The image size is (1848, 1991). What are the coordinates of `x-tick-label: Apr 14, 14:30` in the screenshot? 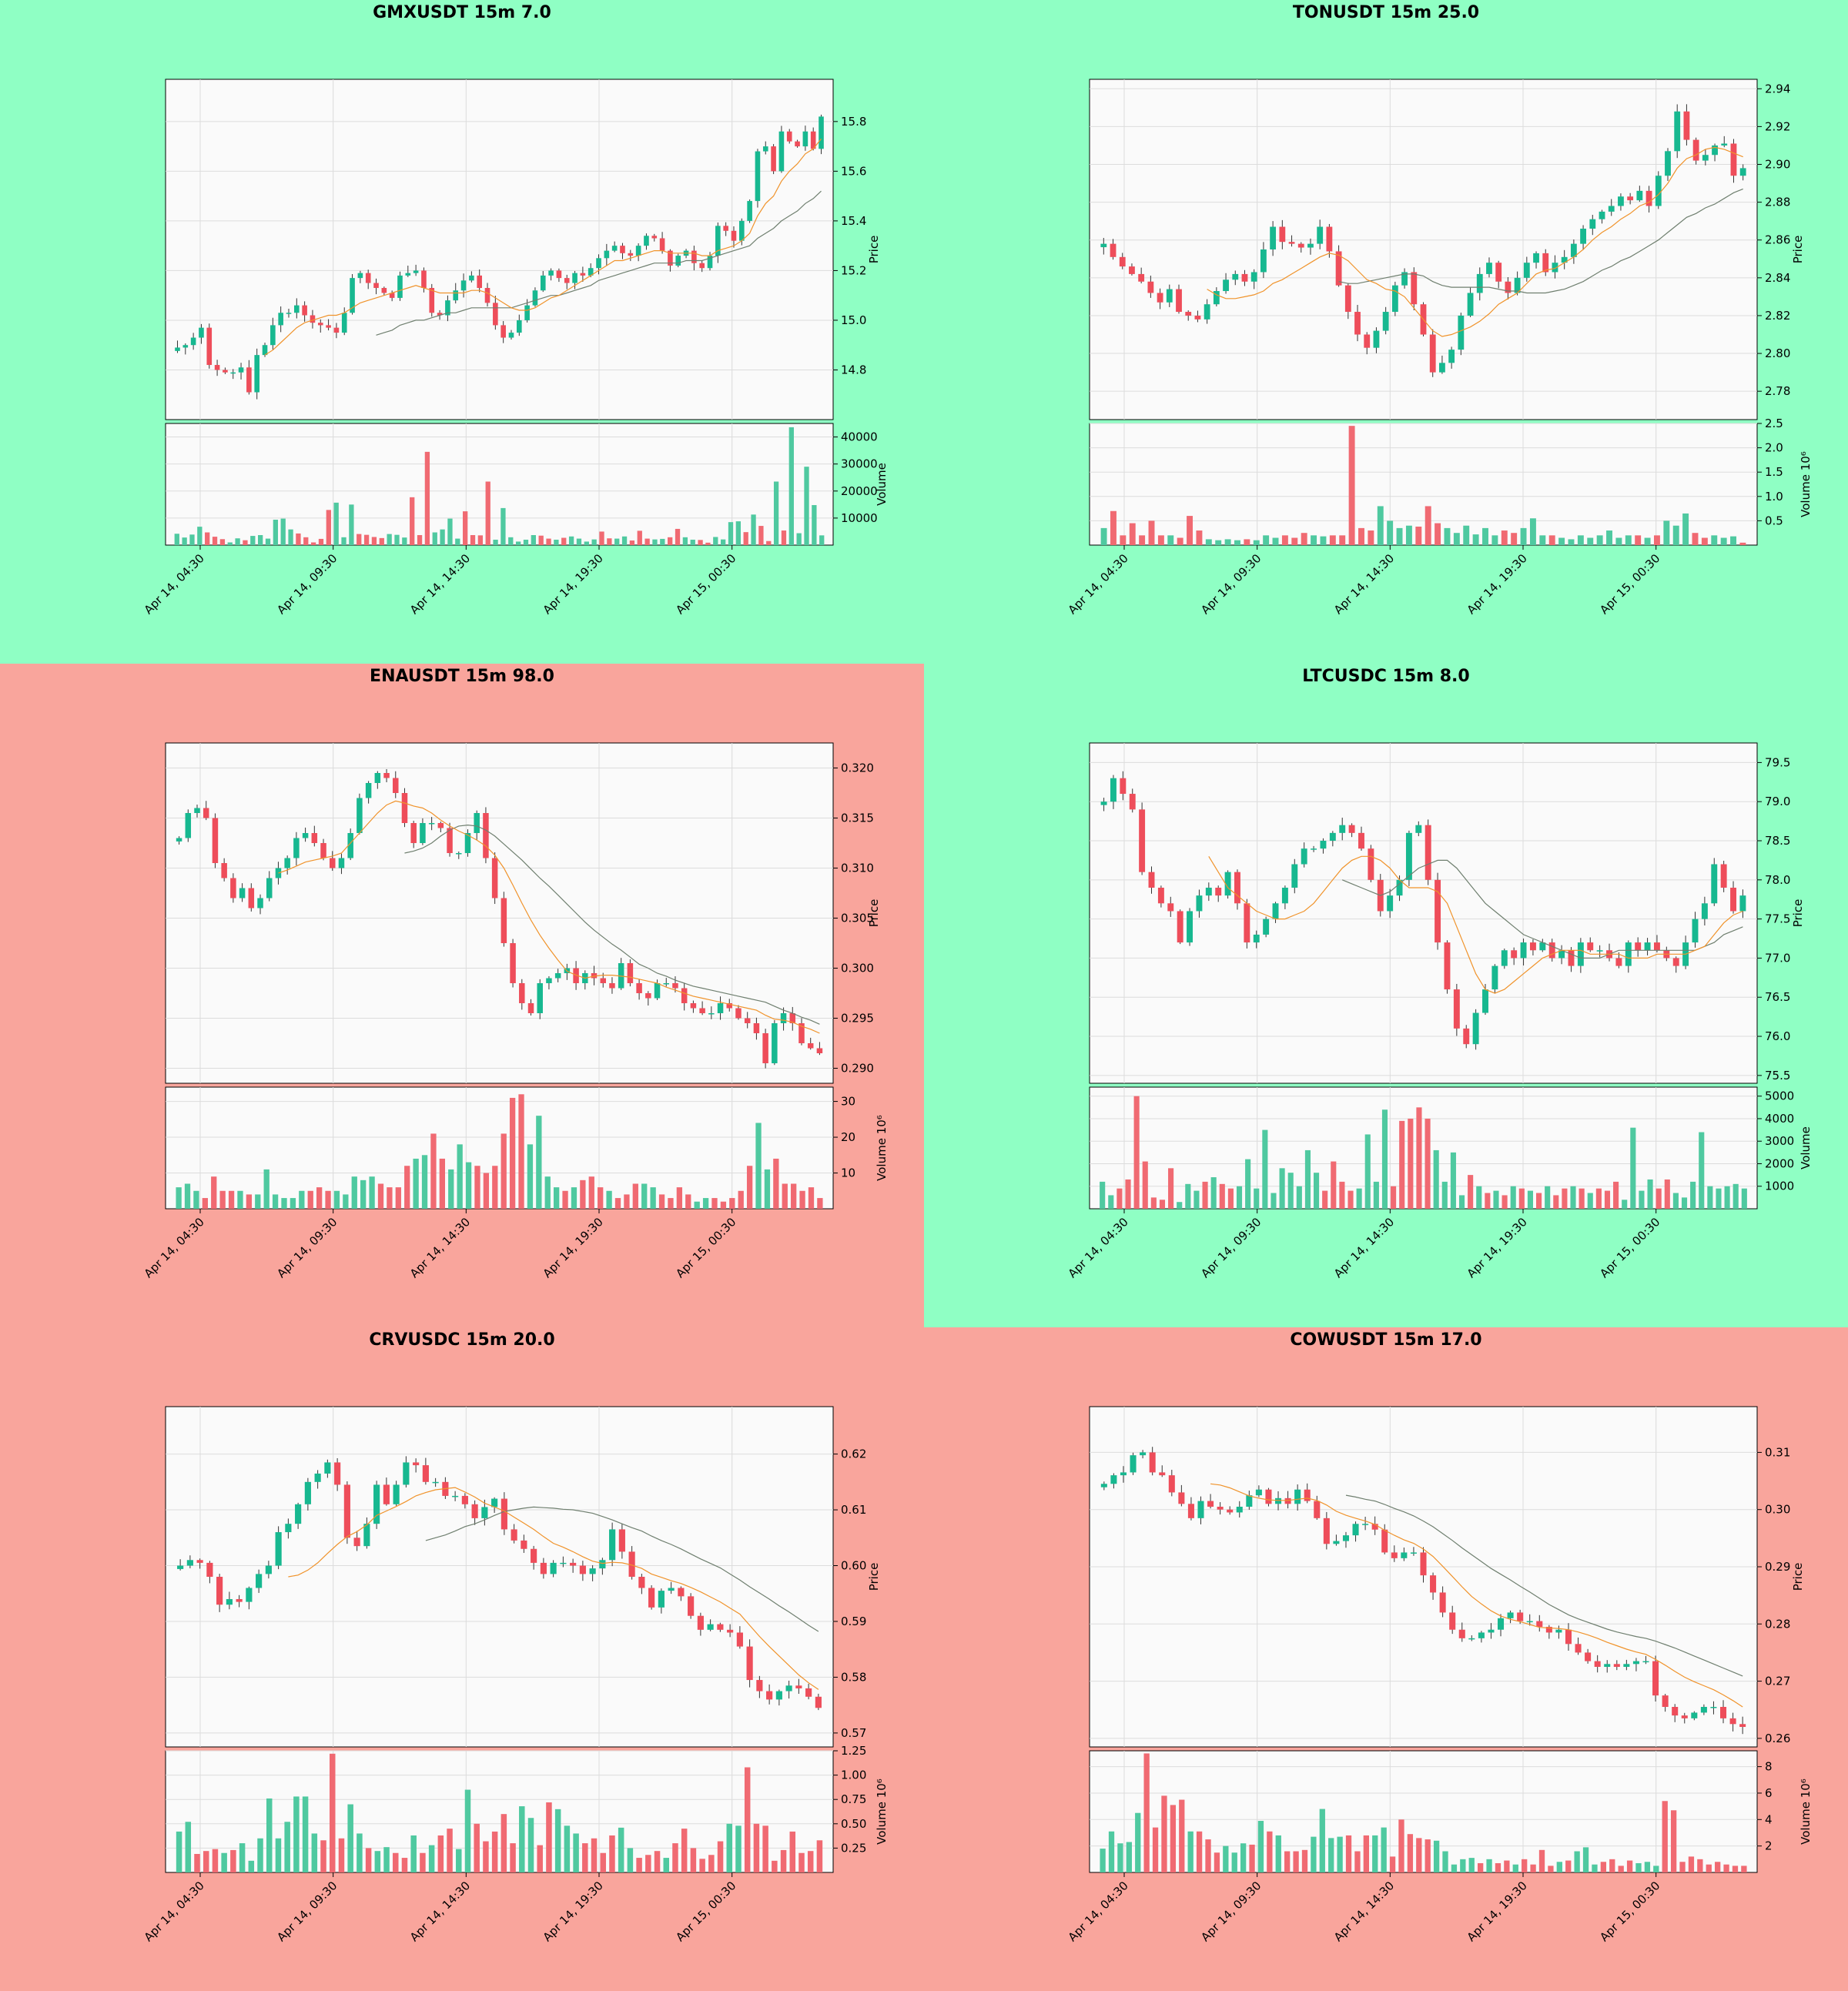 It's located at (1364, 584).